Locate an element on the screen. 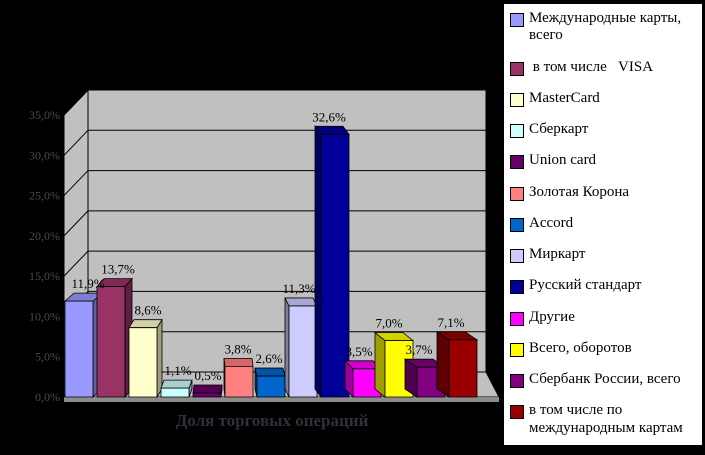 This screenshot has width=705, height=455. legend-item-label: Русский стандарт is located at coordinates (585, 285).